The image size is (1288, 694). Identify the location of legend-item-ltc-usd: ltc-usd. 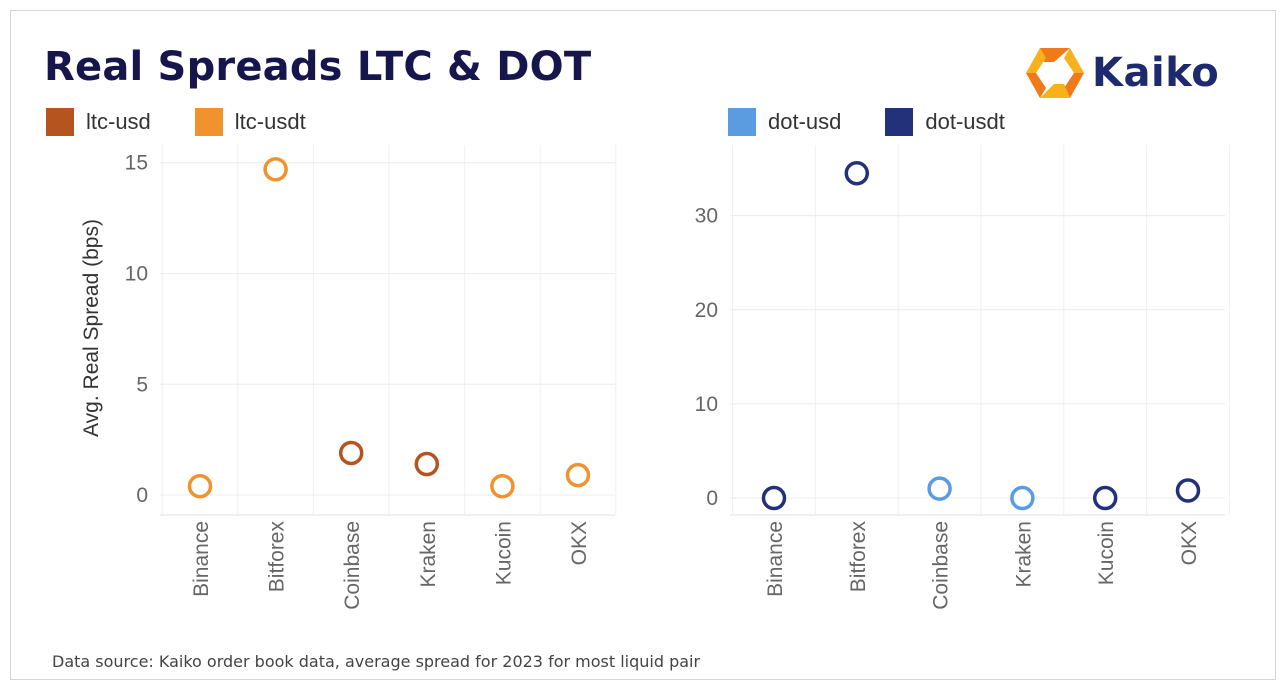
(98, 122).